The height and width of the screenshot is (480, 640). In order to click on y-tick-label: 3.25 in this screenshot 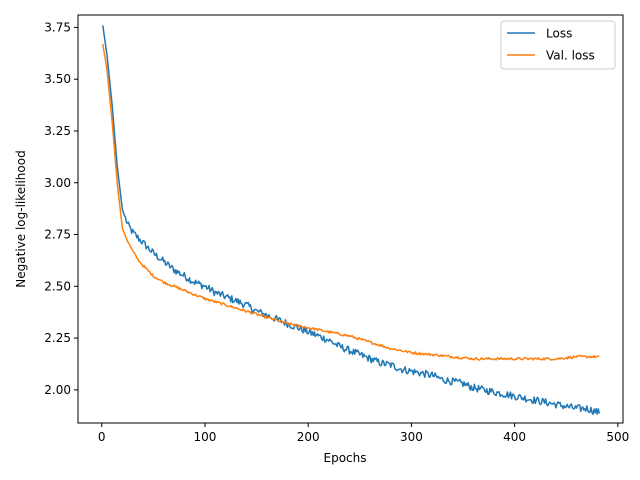, I will do `click(57, 131)`.